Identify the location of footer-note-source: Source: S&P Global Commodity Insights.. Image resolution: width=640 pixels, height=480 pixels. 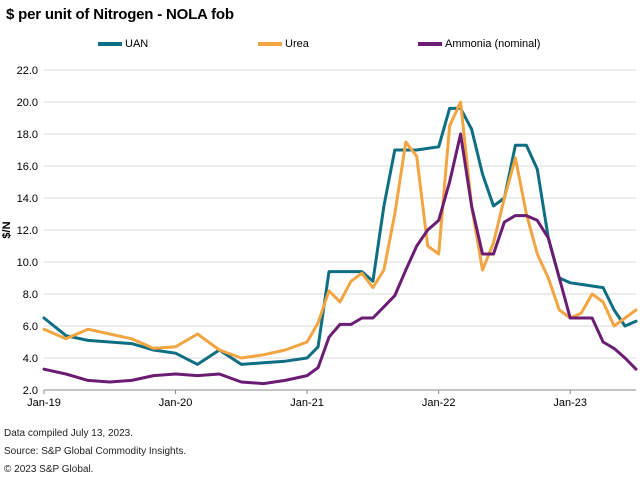
(95, 451).